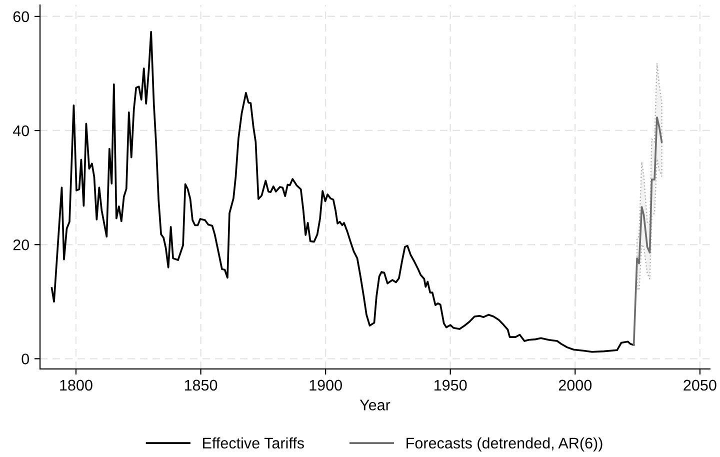 The image size is (720, 457). What do you see at coordinates (700, 385) in the screenshot?
I see `x-tick-label: 2050` at bounding box center [700, 385].